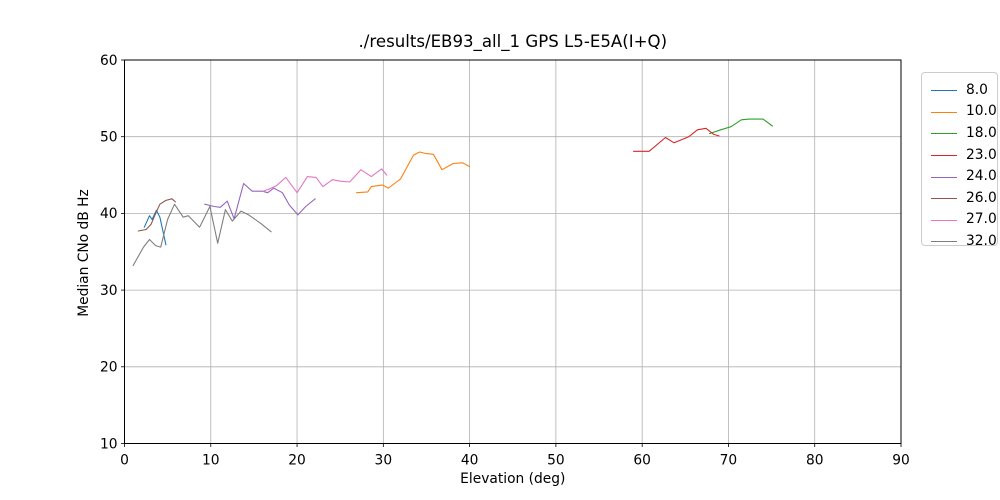  What do you see at coordinates (981, 219) in the screenshot?
I see `legend-label: 27.0` at bounding box center [981, 219].